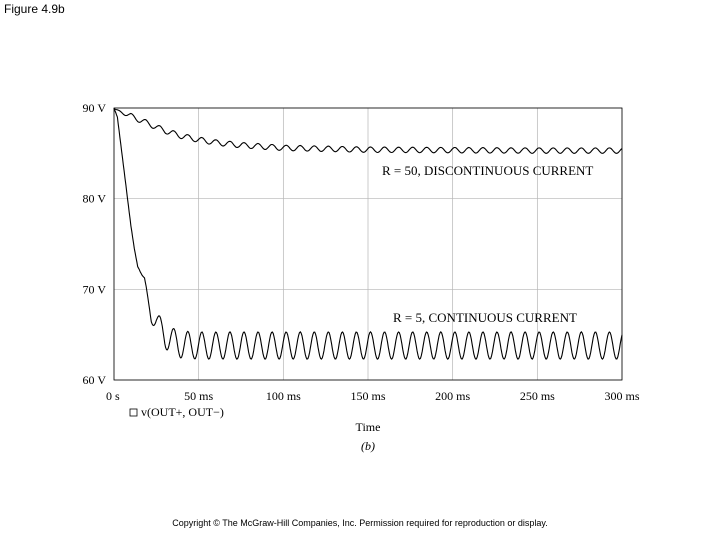 Image resolution: width=720 pixels, height=540 pixels. What do you see at coordinates (95, 244) in the screenshot?
I see `y-axis-ticks: 60 V 70 V 80 V 90 V` at bounding box center [95, 244].